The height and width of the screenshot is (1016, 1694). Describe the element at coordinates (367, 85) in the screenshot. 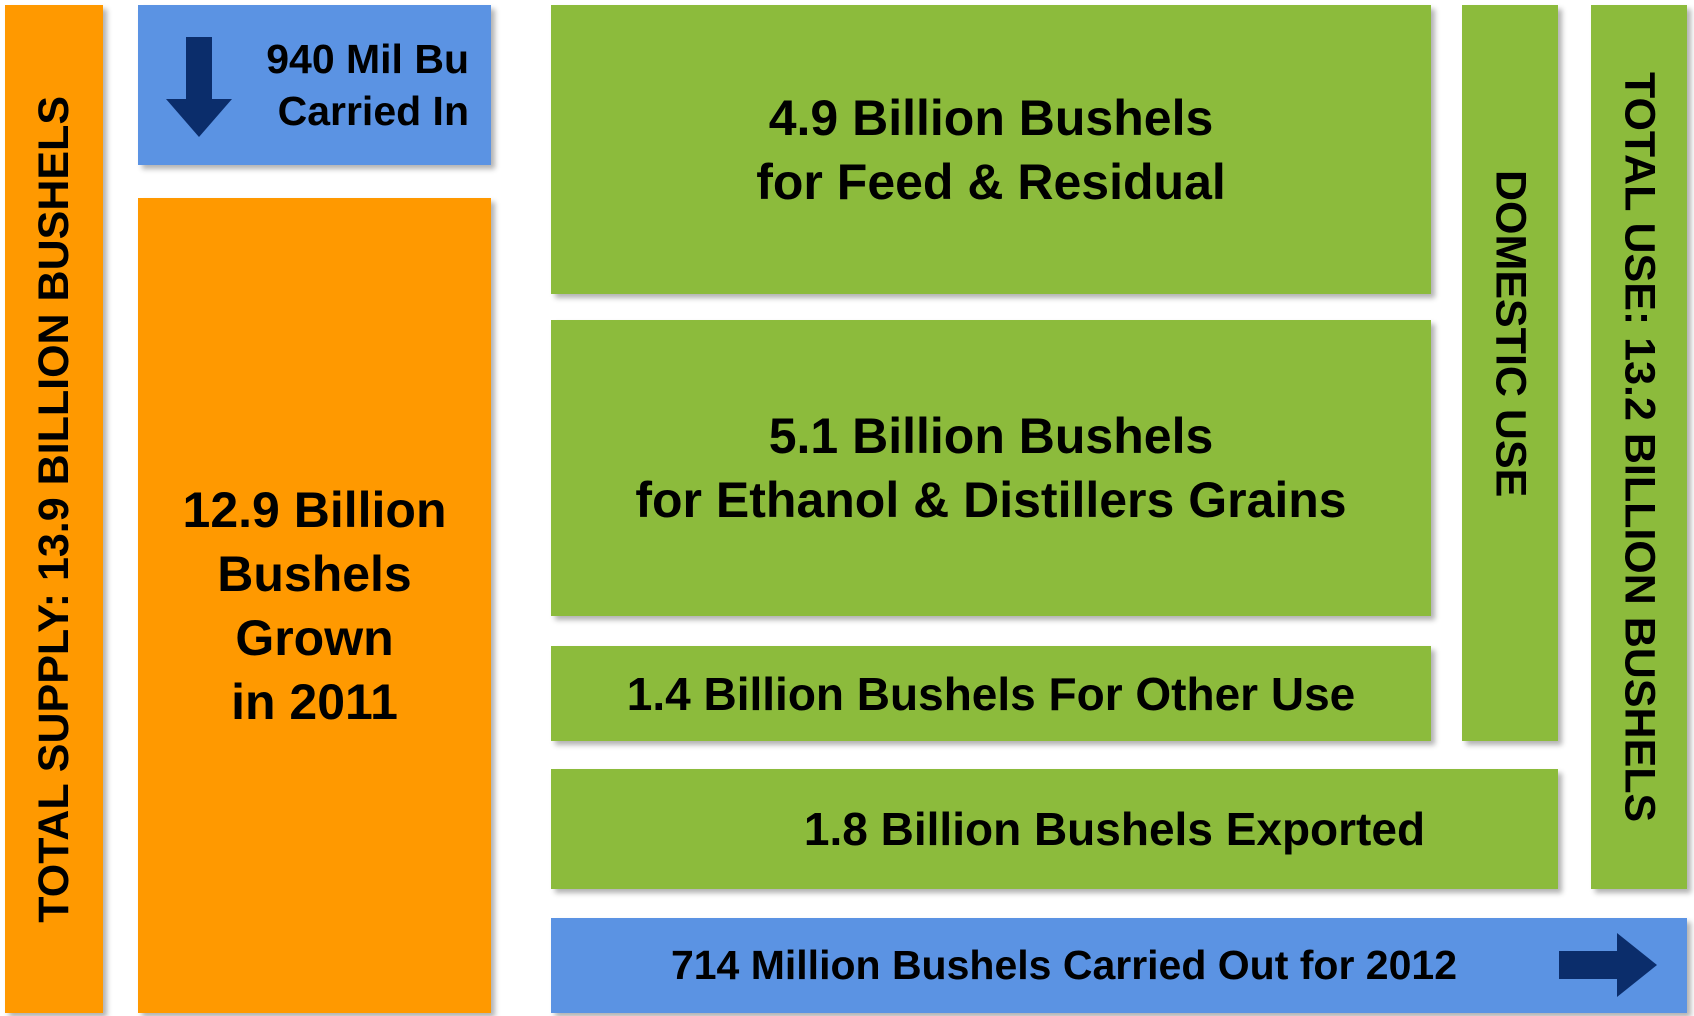

I see `carried-in-text: 940 Mil Bu Carried In` at that location.